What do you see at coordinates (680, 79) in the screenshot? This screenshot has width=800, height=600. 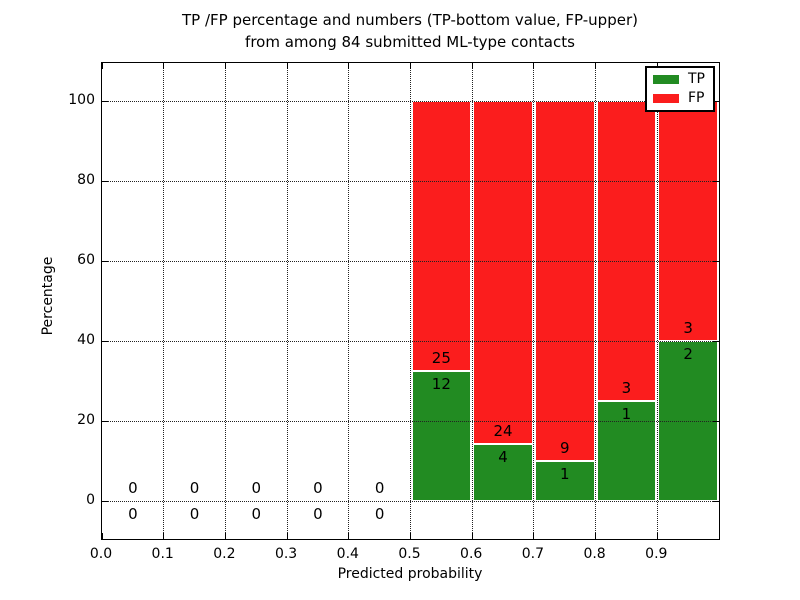 I see `legend-item-tp: TP` at bounding box center [680, 79].